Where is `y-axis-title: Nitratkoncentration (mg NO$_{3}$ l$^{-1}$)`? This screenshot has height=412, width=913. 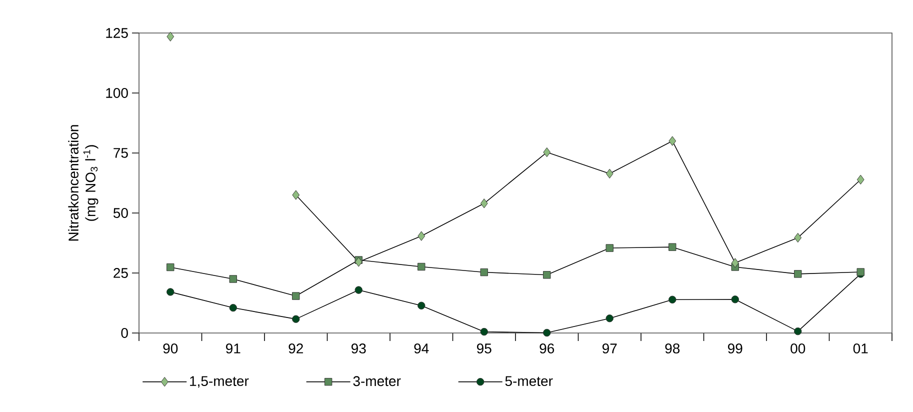
y-axis-title: Nitratkoncentration (mg NO$_{3}$ l$^{-1}$) is located at coordinates (83, 183).